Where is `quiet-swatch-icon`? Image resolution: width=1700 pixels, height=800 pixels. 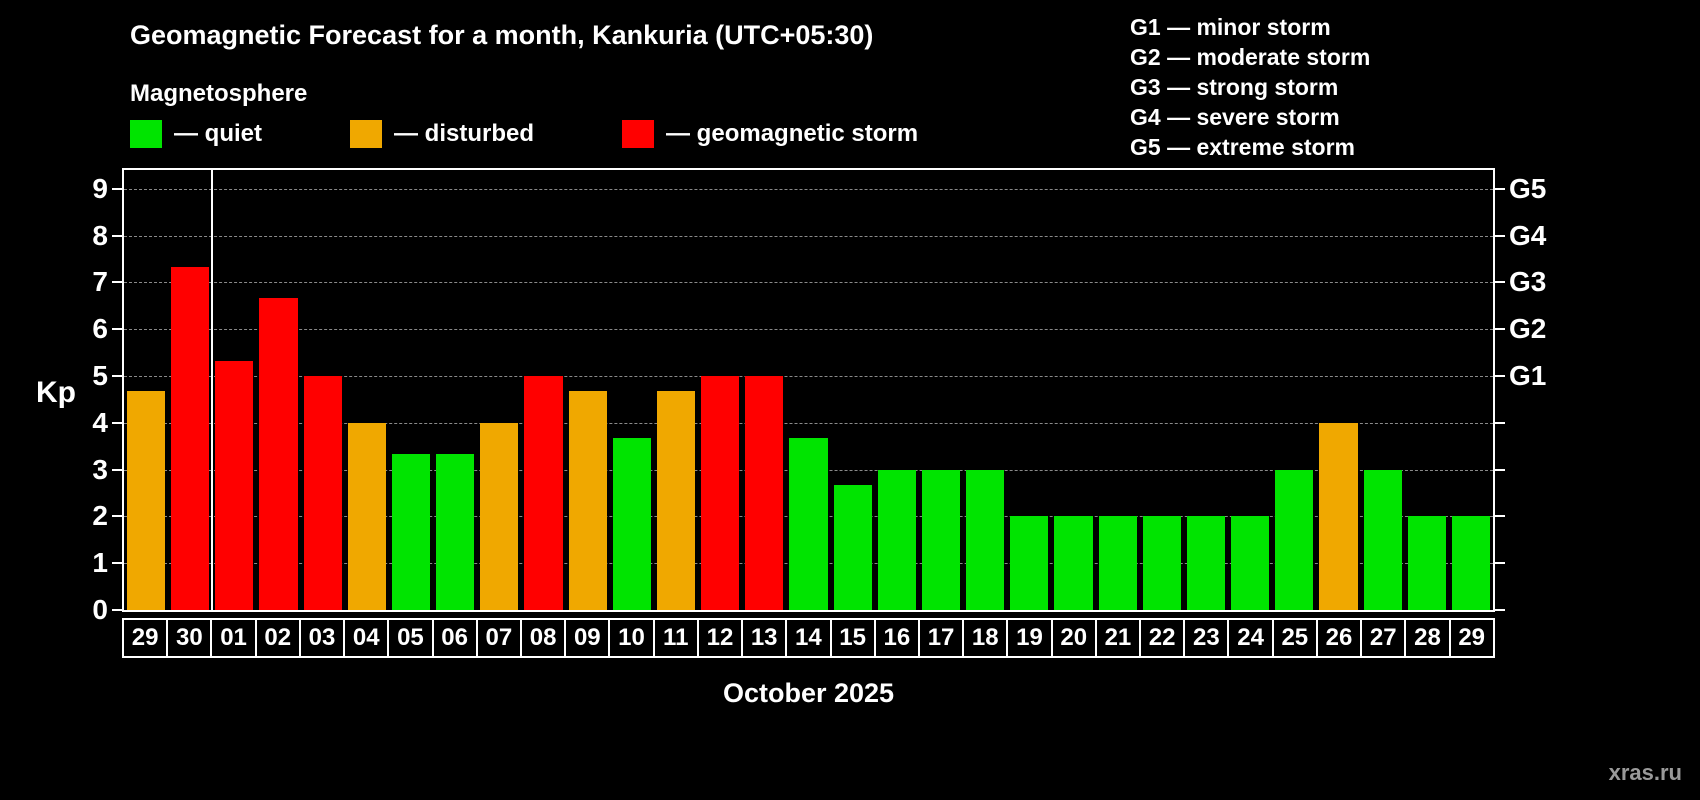 quiet-swatch-icon is located at coordinates (146, 134).